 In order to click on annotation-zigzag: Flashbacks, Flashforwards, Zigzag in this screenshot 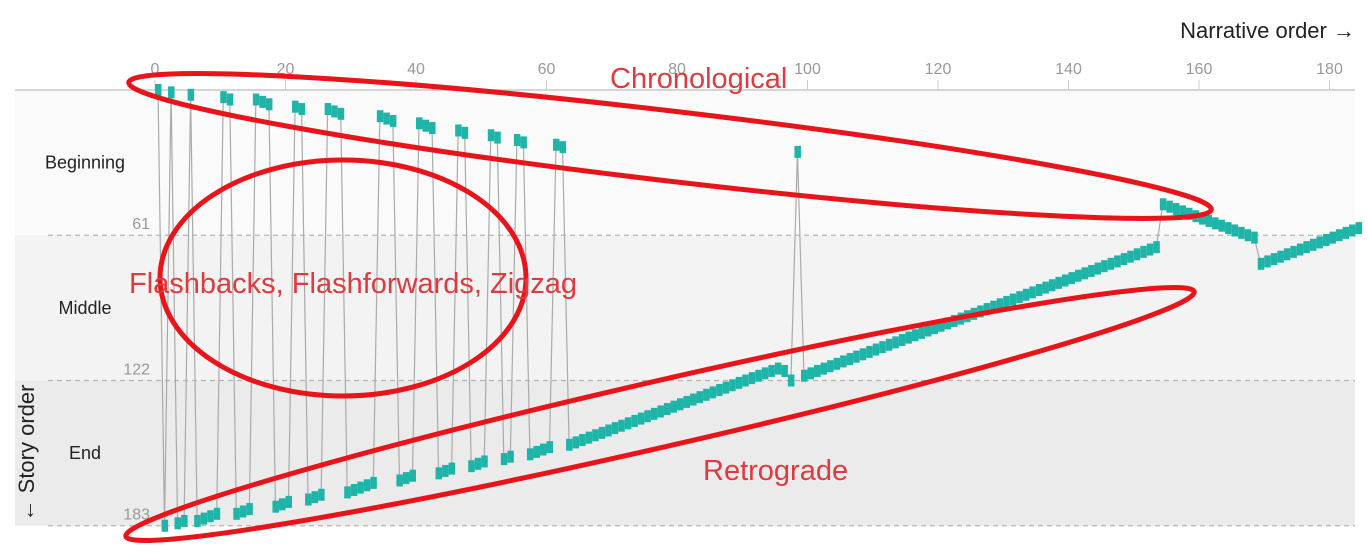, I will do `click(353, 284)`.